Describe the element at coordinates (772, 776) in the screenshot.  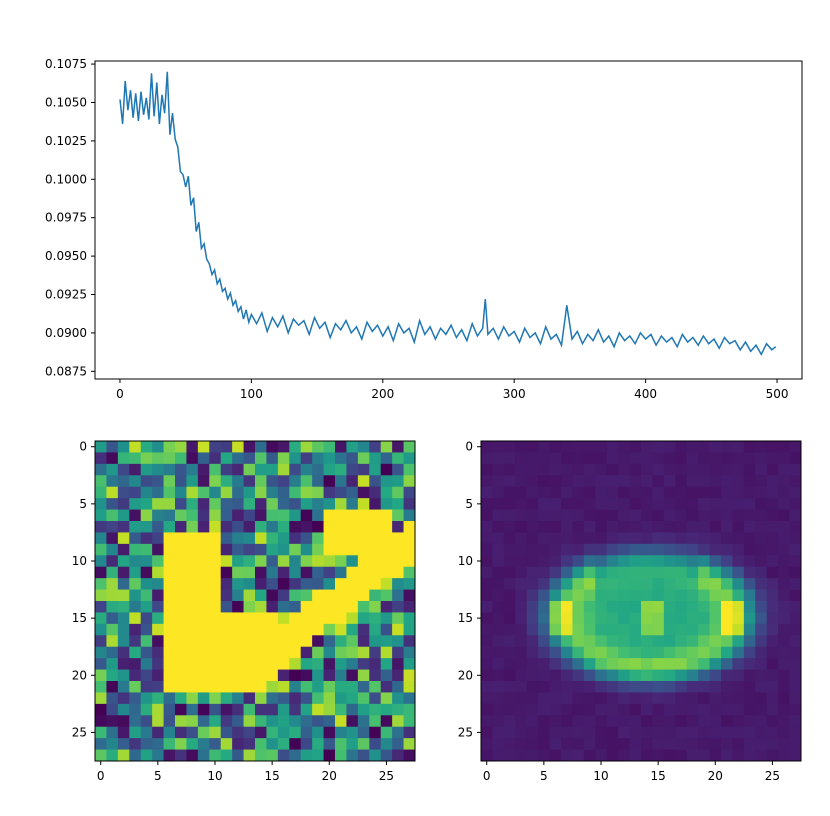
I see `x-tick-label: 25` at that location.